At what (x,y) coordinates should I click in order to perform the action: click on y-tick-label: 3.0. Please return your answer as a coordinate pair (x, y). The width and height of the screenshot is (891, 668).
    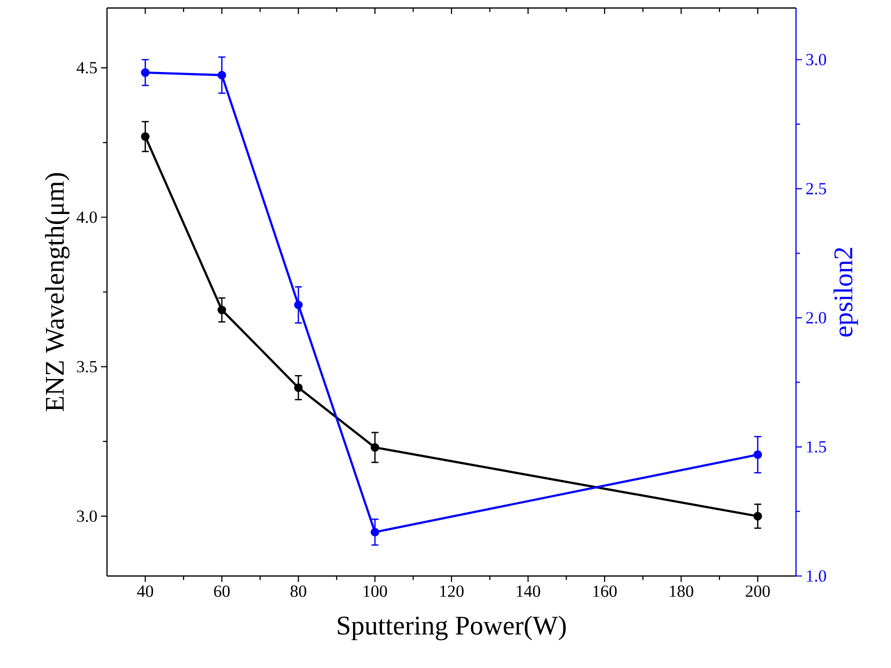
    Looking at the image, I should click on (87, 516).